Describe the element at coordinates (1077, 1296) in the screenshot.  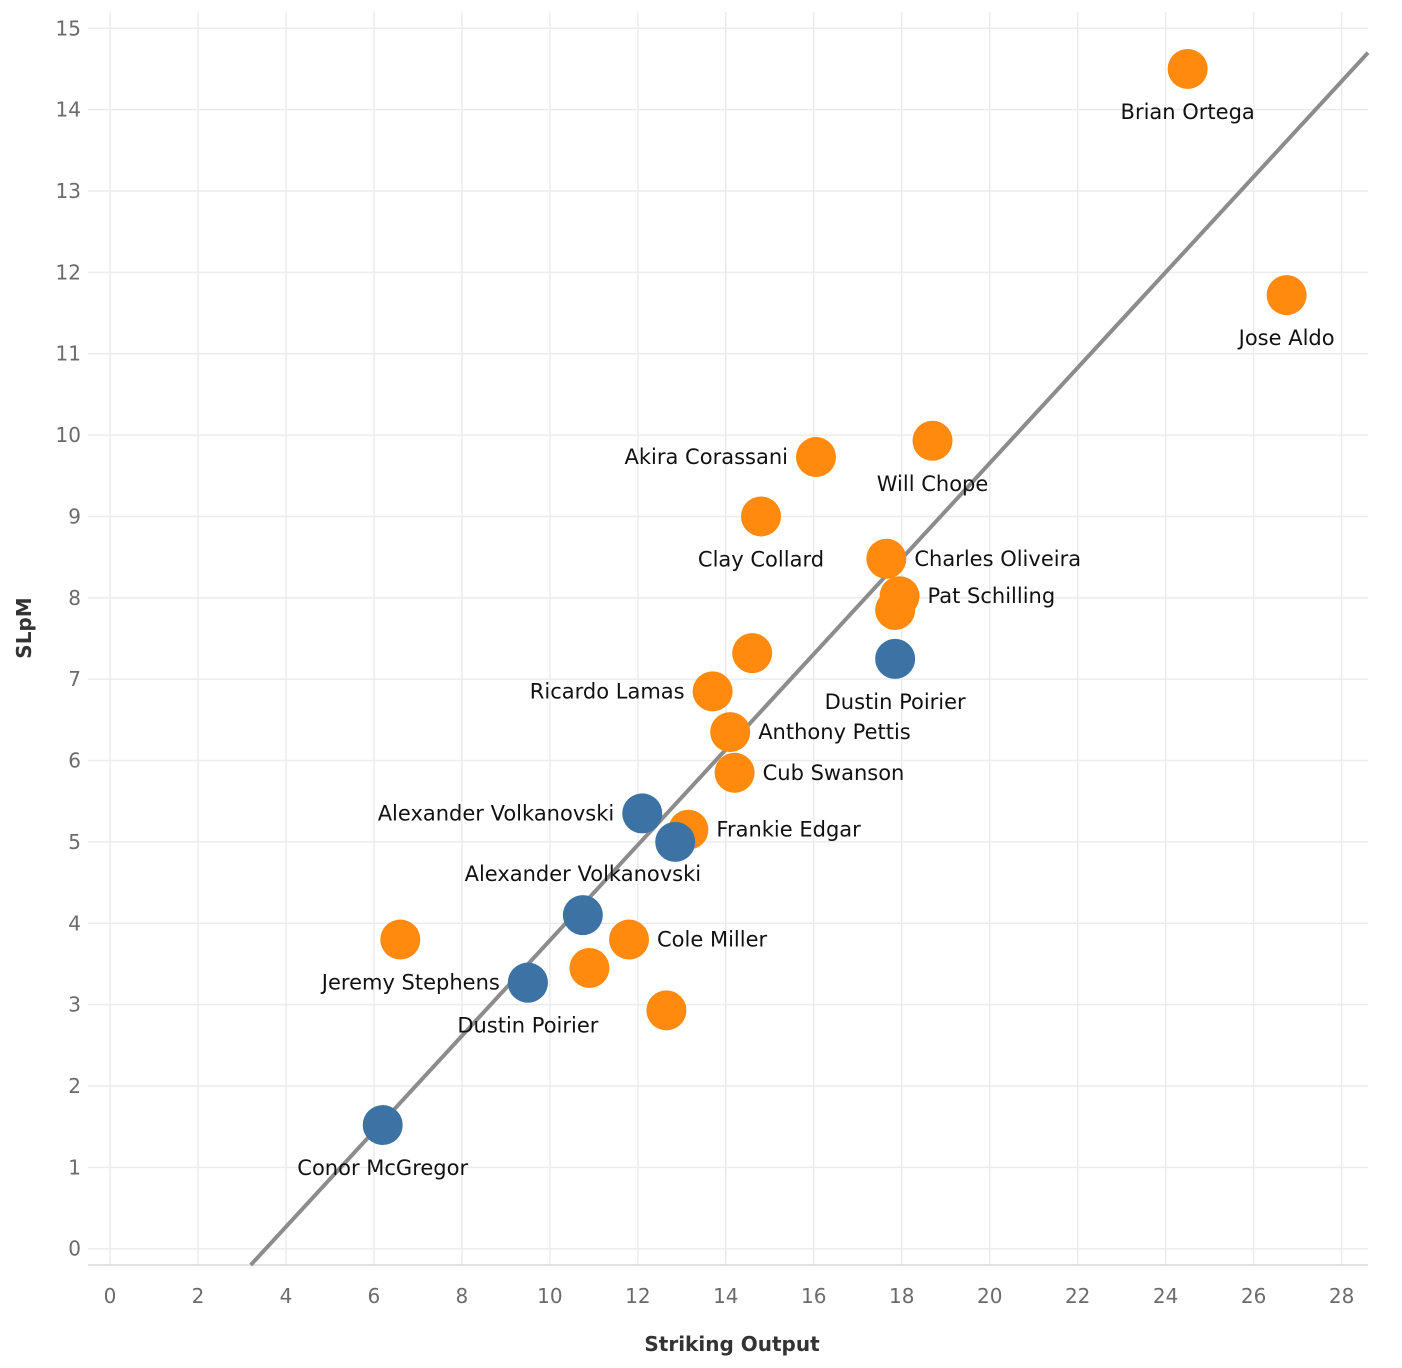
I see `x-tick-label: 22` at that location.